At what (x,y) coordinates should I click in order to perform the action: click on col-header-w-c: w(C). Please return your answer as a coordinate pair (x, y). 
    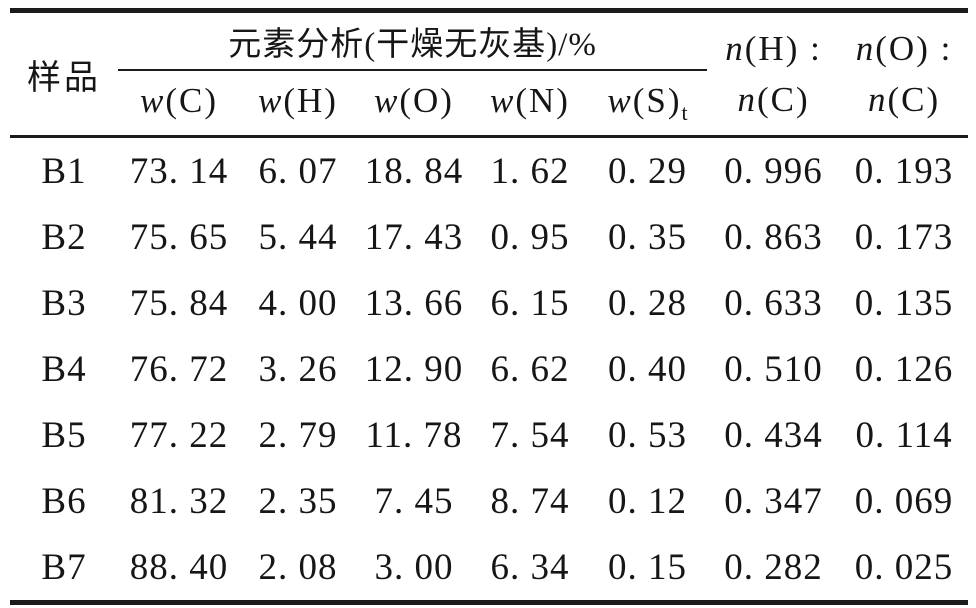
    Looking at the image, I should click on (179, 104).